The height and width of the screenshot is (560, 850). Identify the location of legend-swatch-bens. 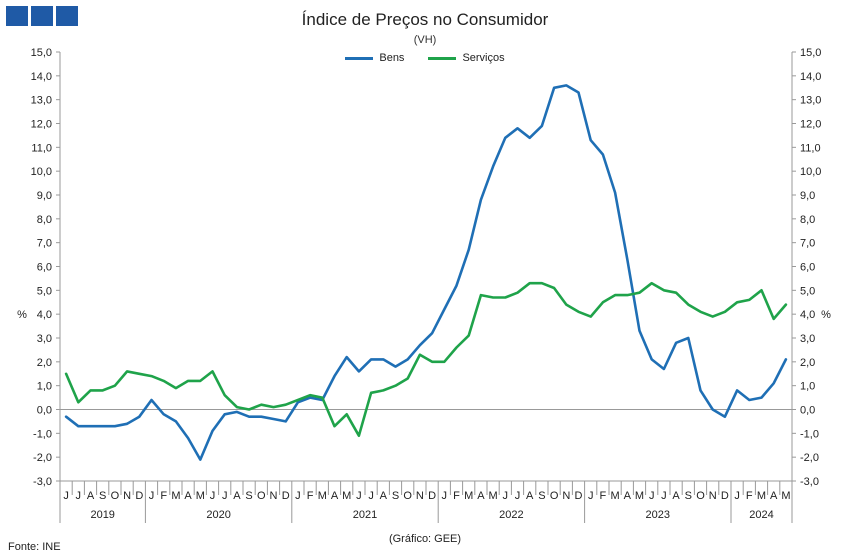
(359, 58).